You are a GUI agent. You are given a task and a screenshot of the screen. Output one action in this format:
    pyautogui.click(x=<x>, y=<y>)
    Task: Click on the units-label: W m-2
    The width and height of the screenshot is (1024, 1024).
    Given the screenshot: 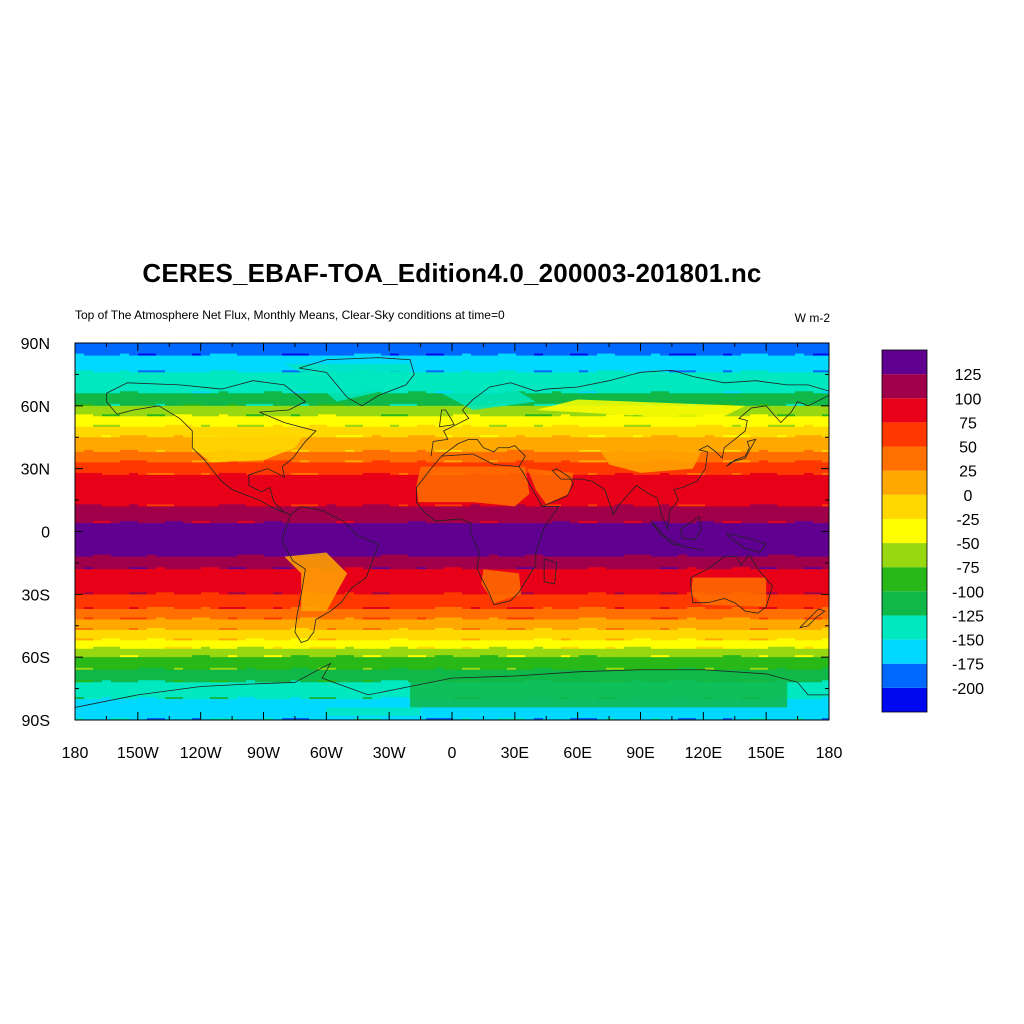 What is the action you would take?
    pyautogui.click(x=812, y=318)
    